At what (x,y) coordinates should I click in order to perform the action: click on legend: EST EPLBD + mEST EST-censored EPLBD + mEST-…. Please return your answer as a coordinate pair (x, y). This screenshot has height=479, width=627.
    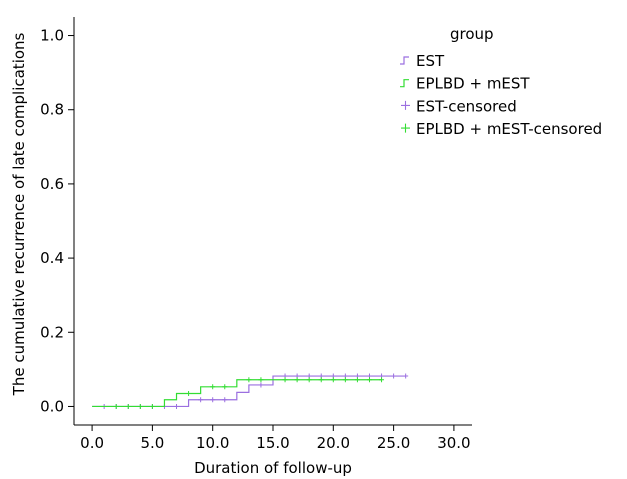
    Looking at the image, I should click on (501, 95).